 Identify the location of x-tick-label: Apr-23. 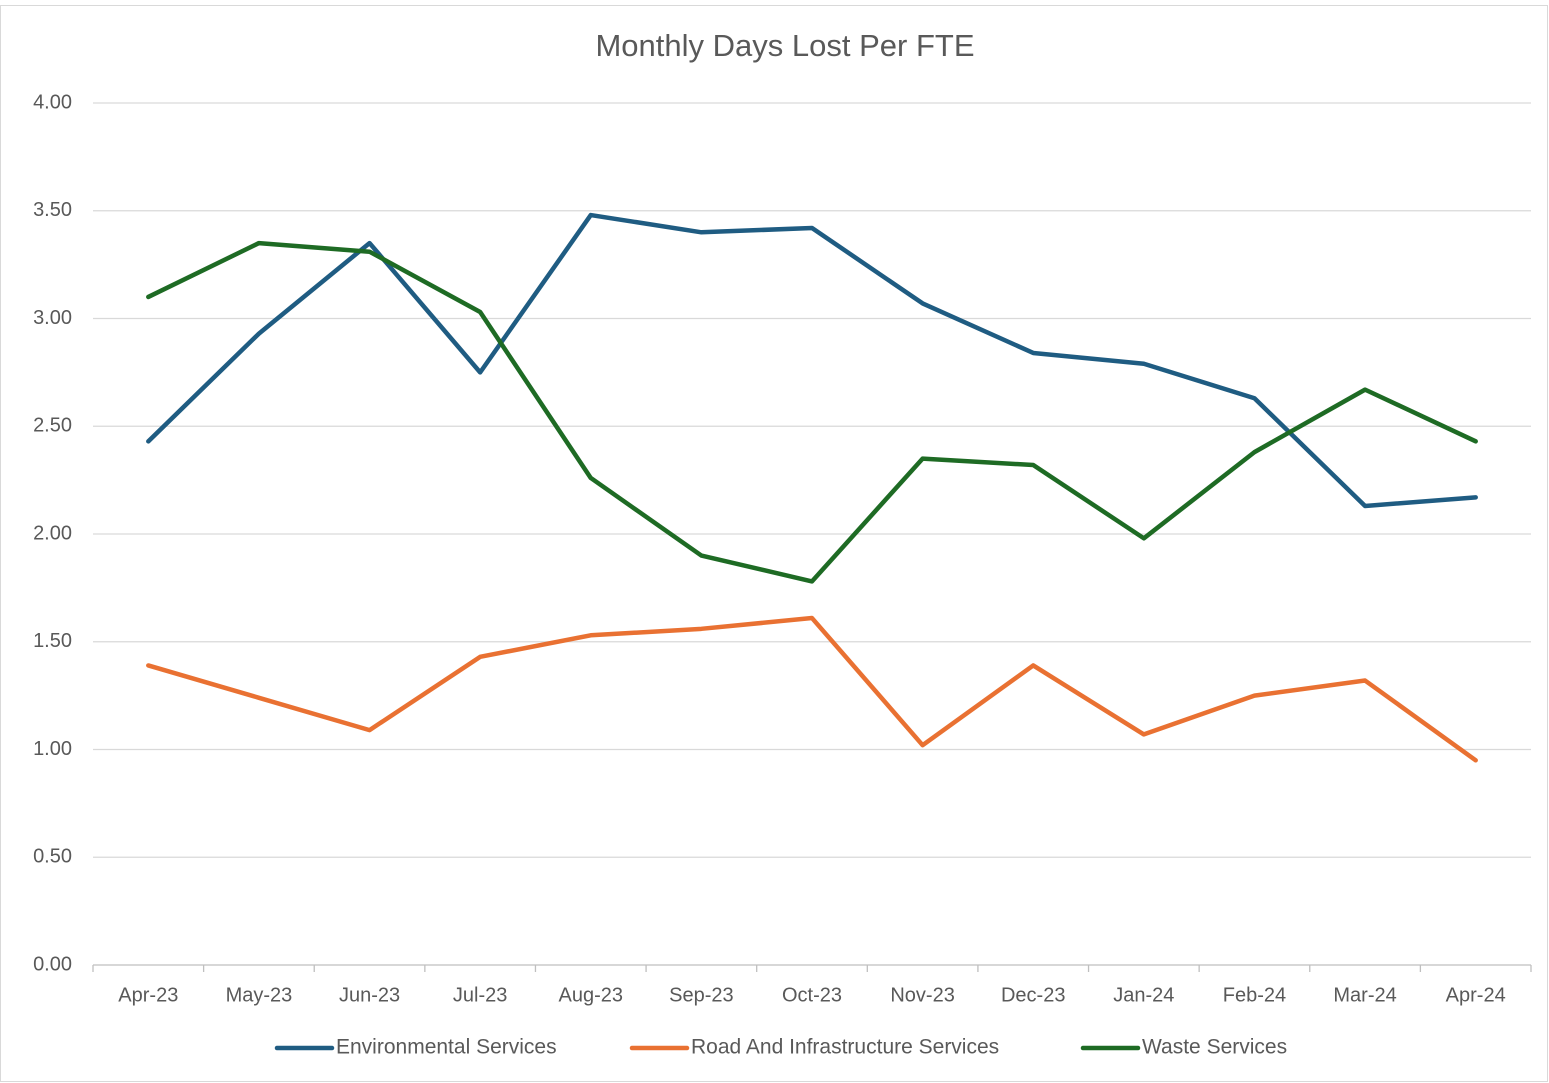
(148, 995).